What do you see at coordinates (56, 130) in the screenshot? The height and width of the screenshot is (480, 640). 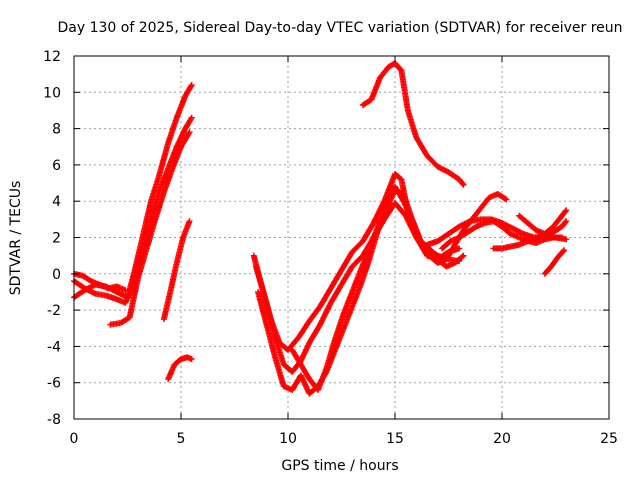 I see `y-tick-label: 8` at bounding box center [56, 130].